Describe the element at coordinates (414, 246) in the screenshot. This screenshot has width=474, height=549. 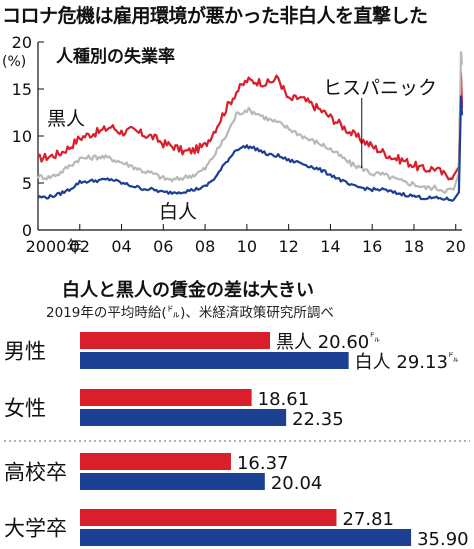
I see `x-tick-label: 18` at that location.